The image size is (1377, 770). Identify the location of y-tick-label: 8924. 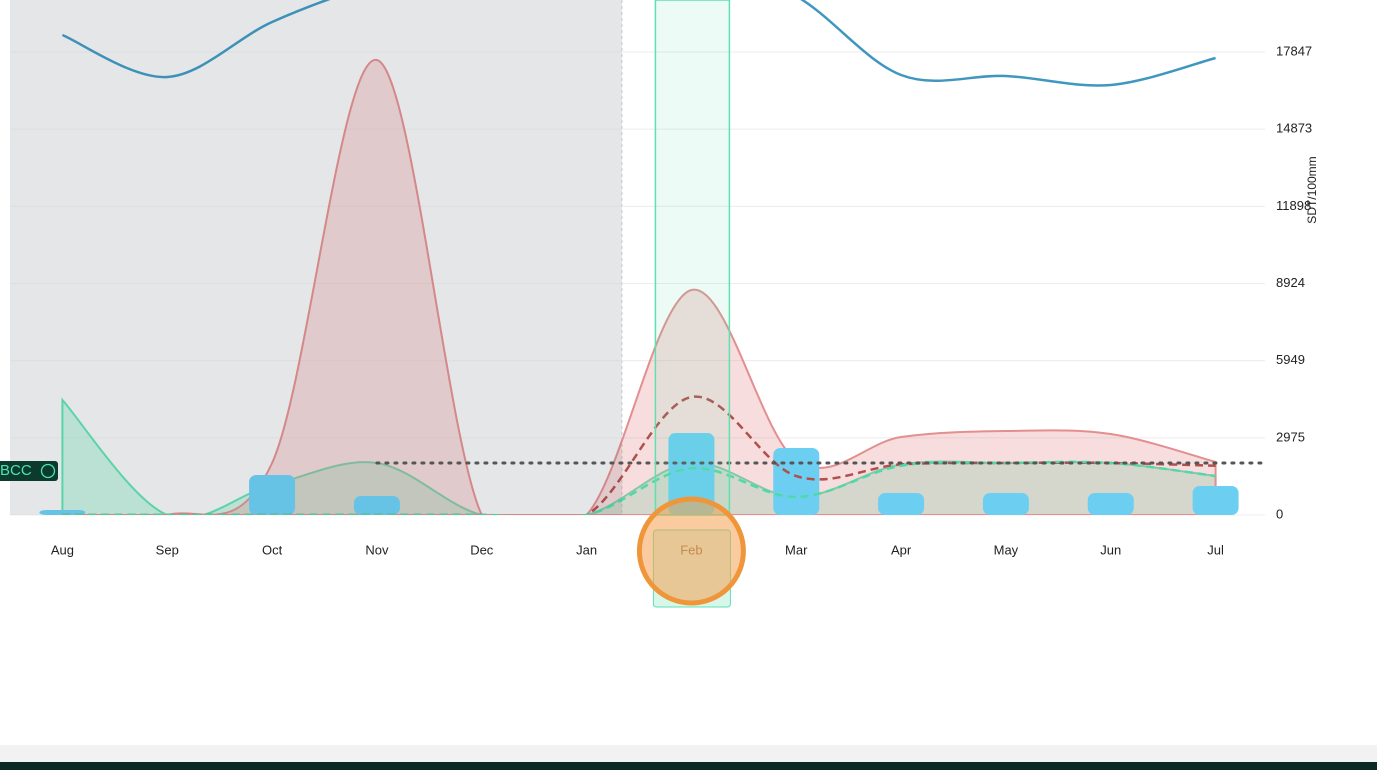
(1290, 282).